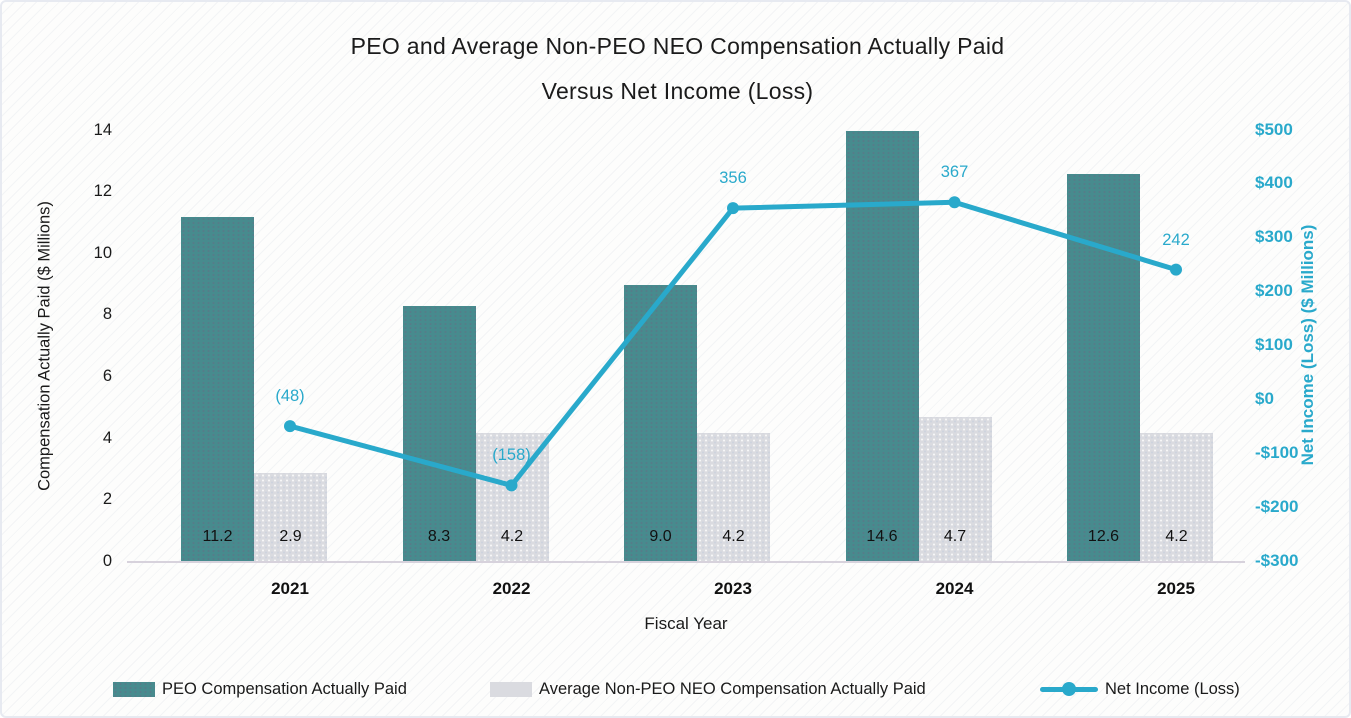 The image size is (1351, 718). Describe the element at coordinates (439, 536) in the screenshot. I see `bar-value-label: 8.3` at that location.